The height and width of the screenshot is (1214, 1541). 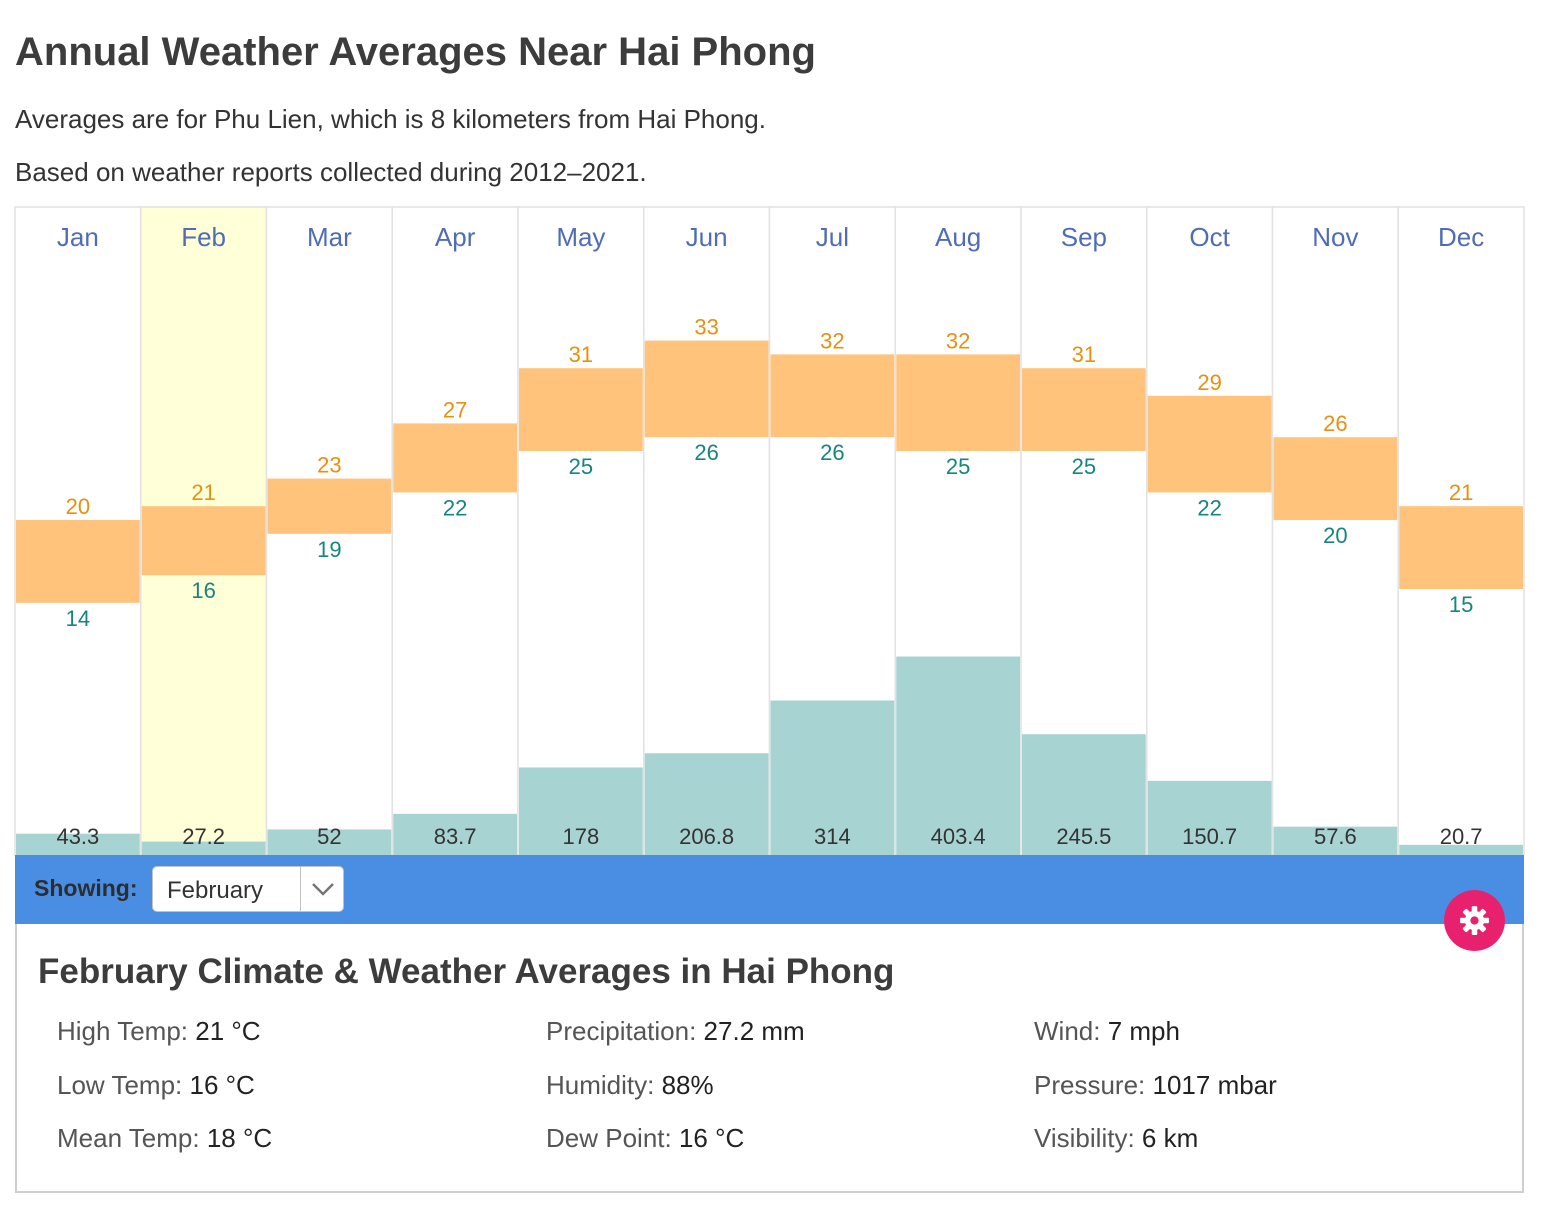 What do you see at coordinates (621, 1031) in the screenshot?
I see `stat-label: Precipitation:` at bounding box center [621, 1031].